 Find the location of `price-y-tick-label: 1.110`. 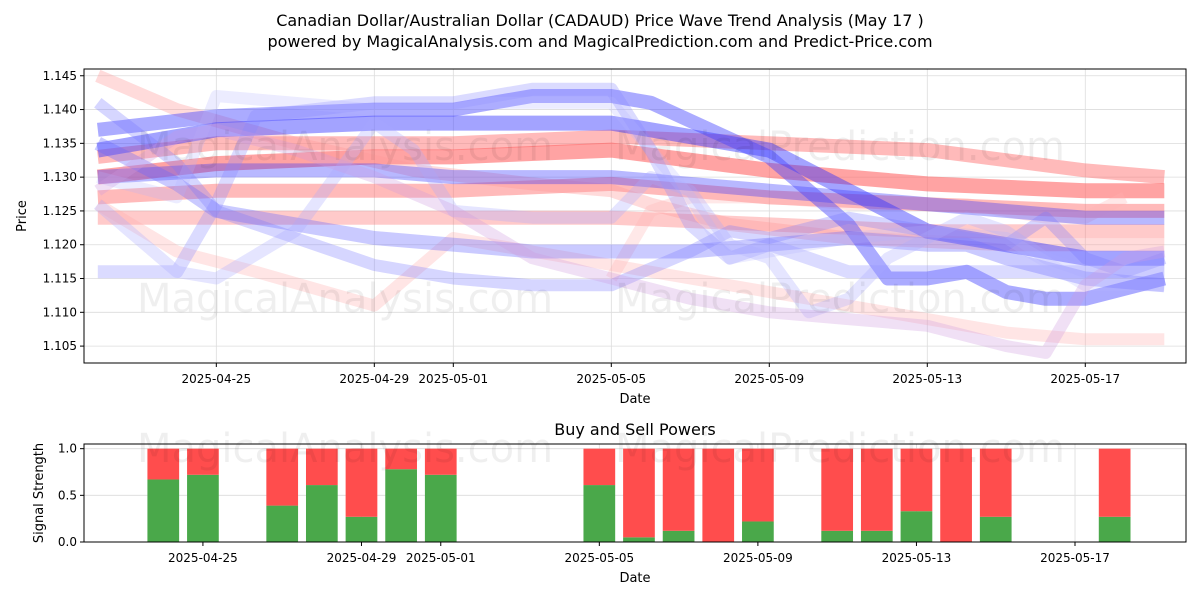

price-y-tick-label: 1.110 is located at coordinates (60, 312).